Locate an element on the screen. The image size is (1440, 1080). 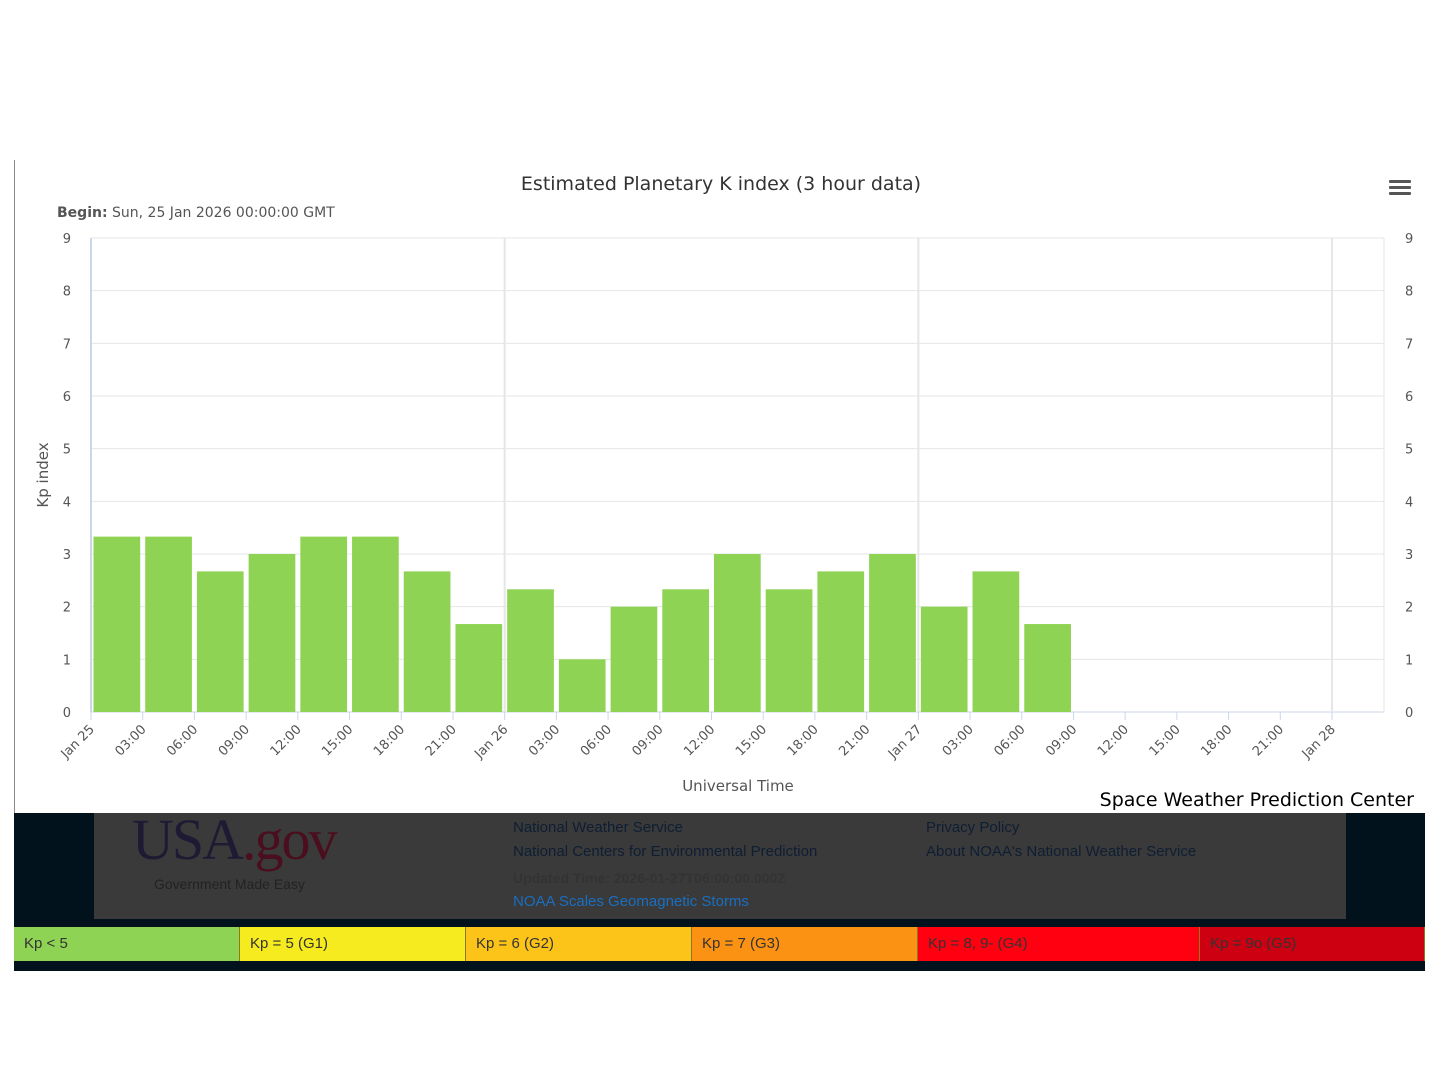
y-tick-label-right: 6 is located at coordinates (1409, 397).